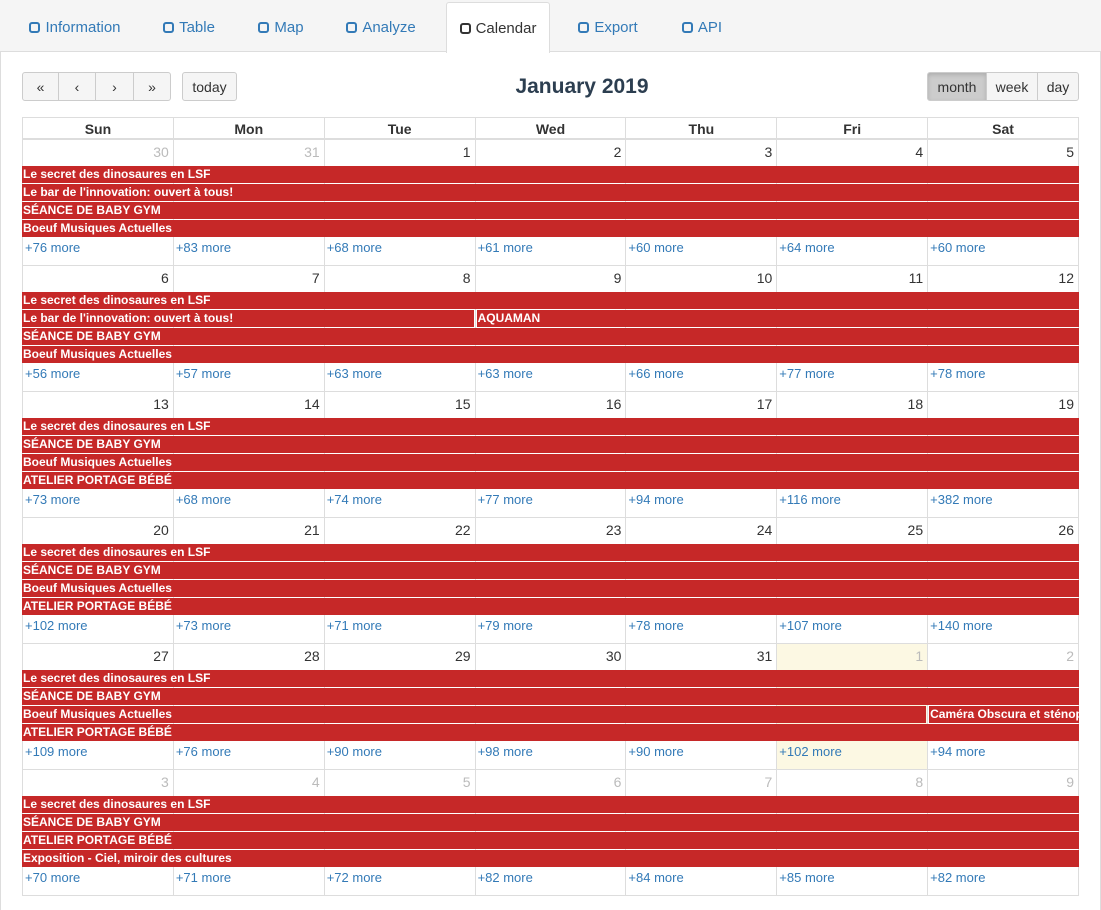  What do you see at coordinates (1012, 86) in the screenshot?
I see `view-button: week` at bounding box center [1012, 86].